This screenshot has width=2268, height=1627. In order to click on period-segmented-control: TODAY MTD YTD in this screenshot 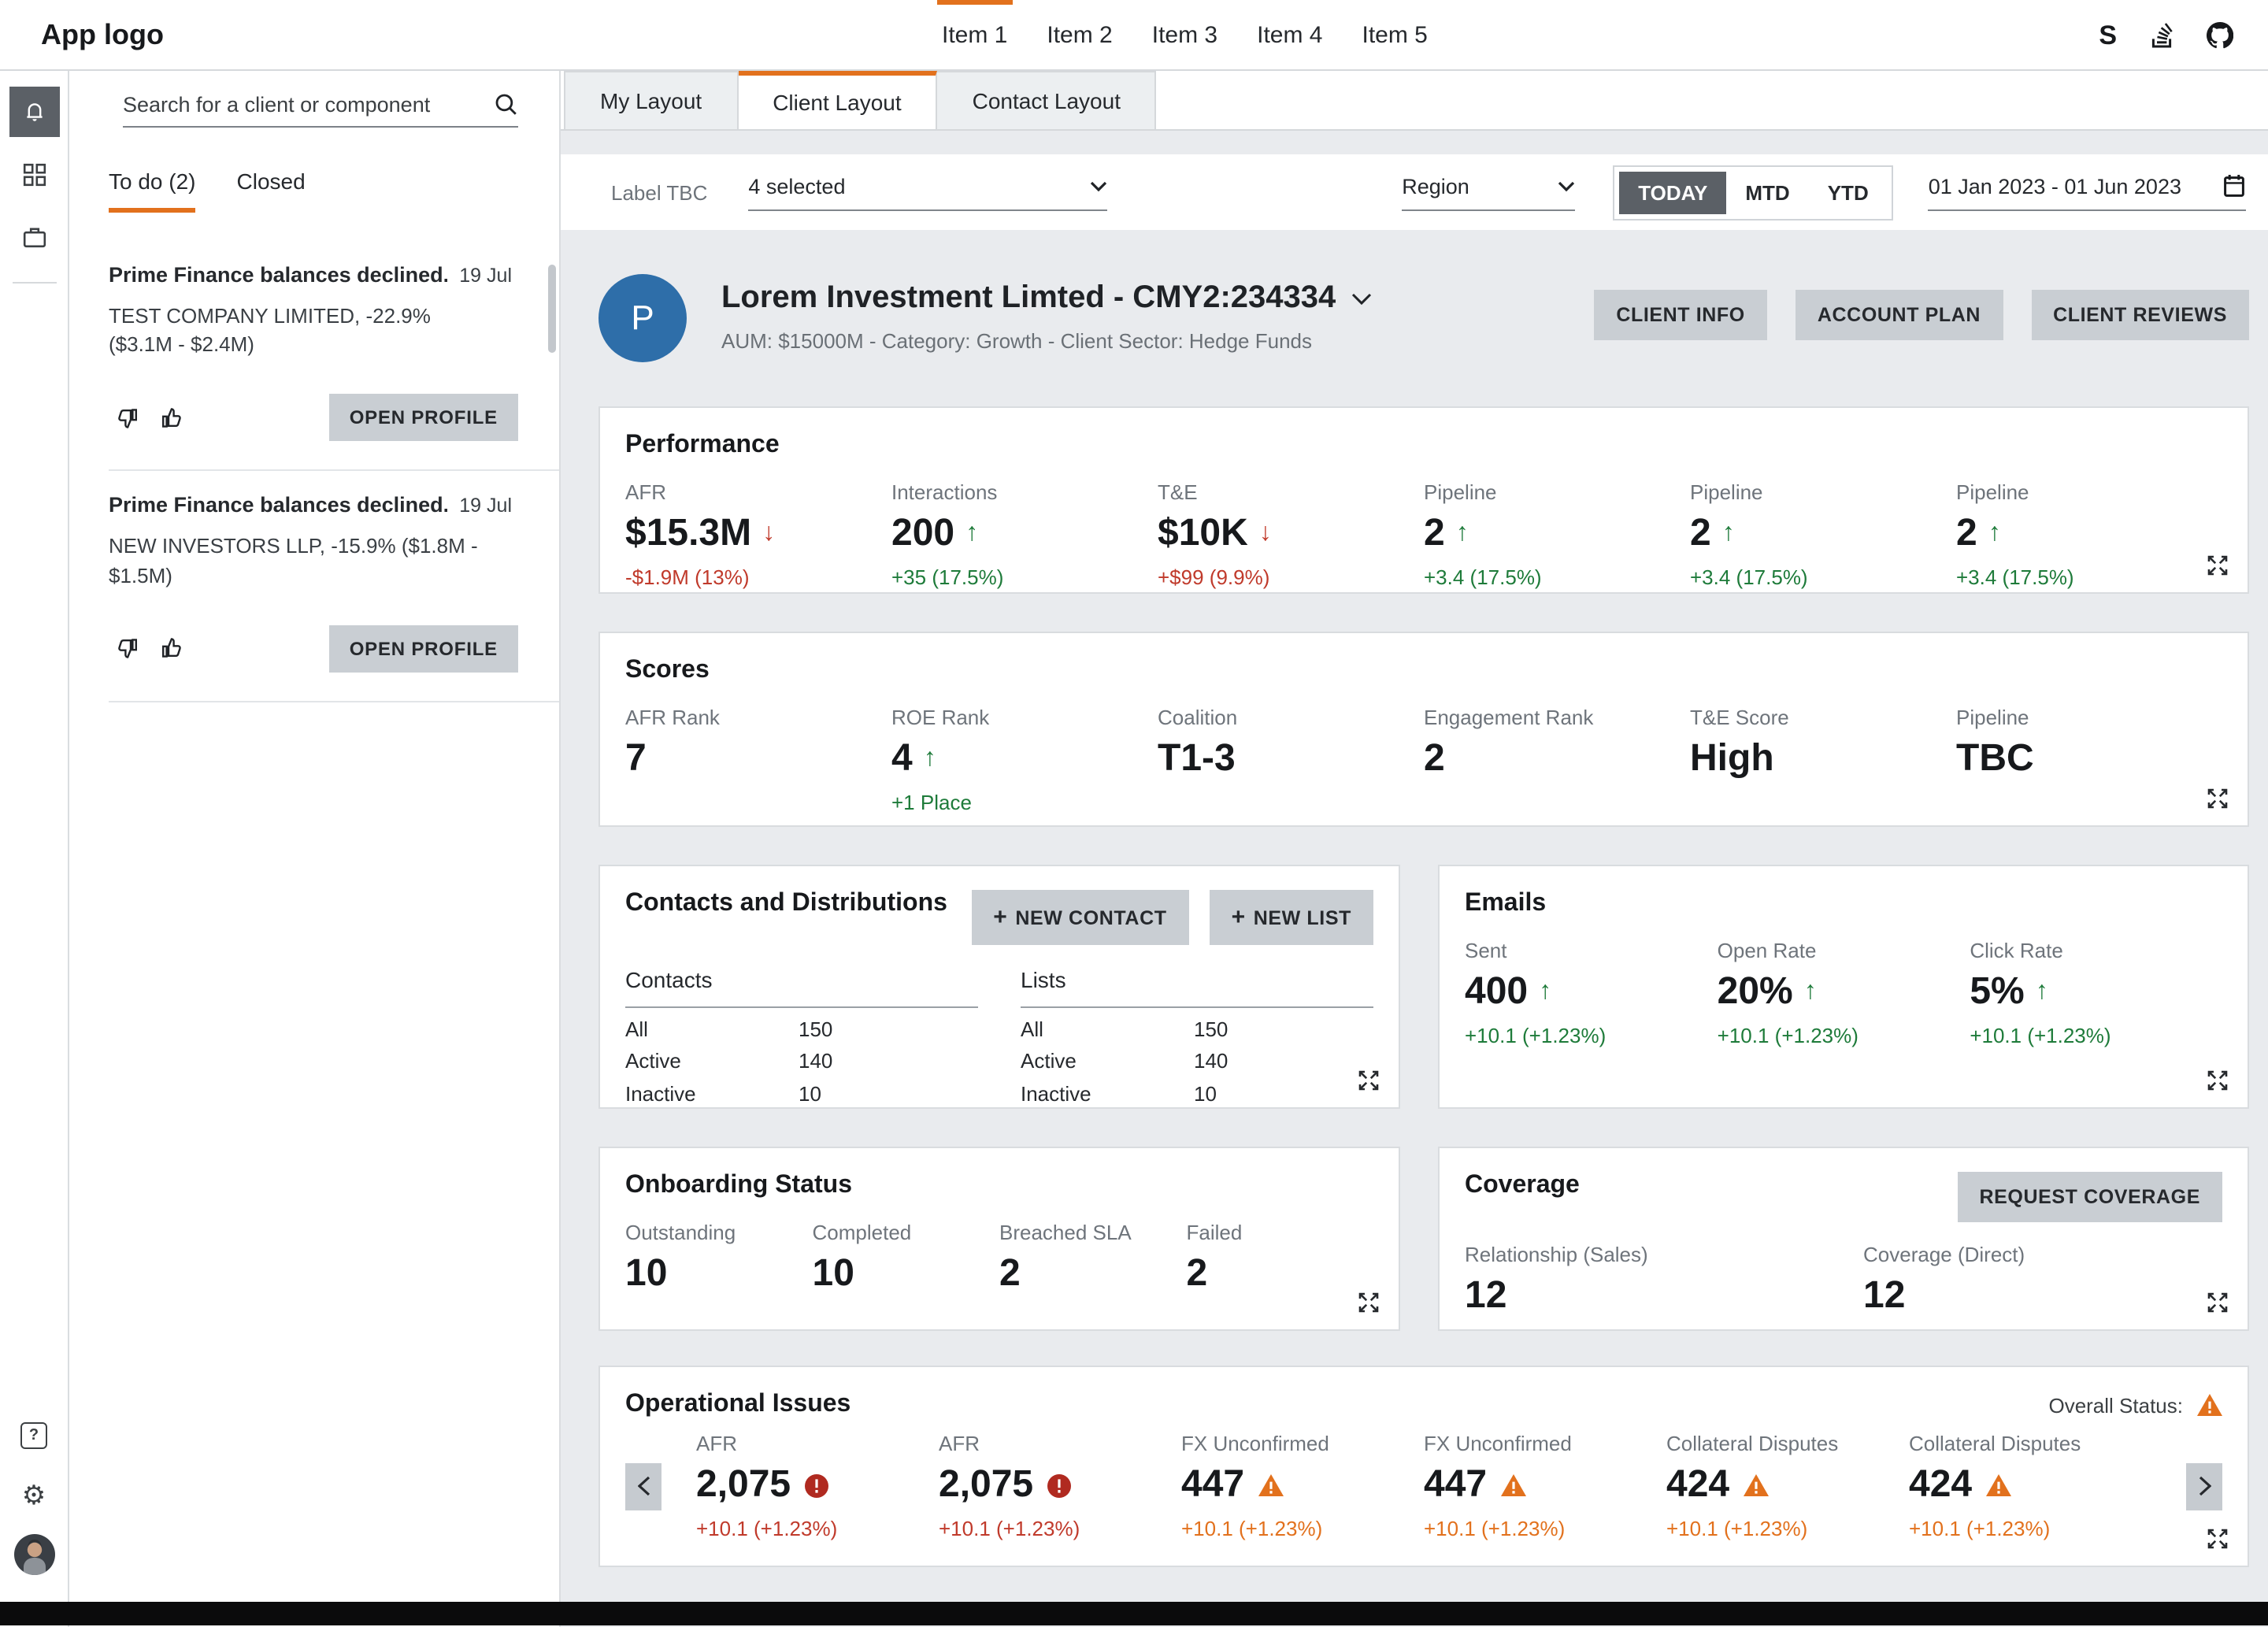, I will do `click(1753, 193)`.